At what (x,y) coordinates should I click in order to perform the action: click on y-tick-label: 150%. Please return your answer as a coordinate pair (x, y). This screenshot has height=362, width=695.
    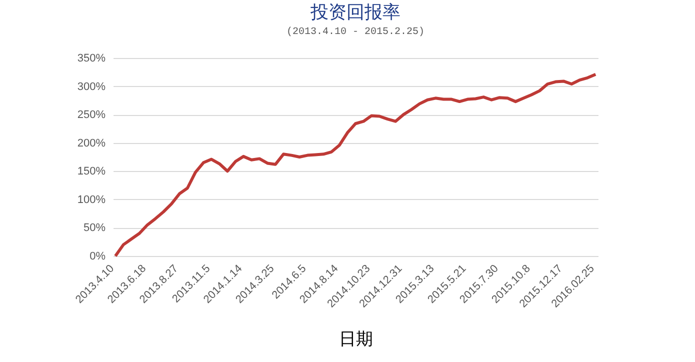
    Looking at the image, I should click on (91, 172).